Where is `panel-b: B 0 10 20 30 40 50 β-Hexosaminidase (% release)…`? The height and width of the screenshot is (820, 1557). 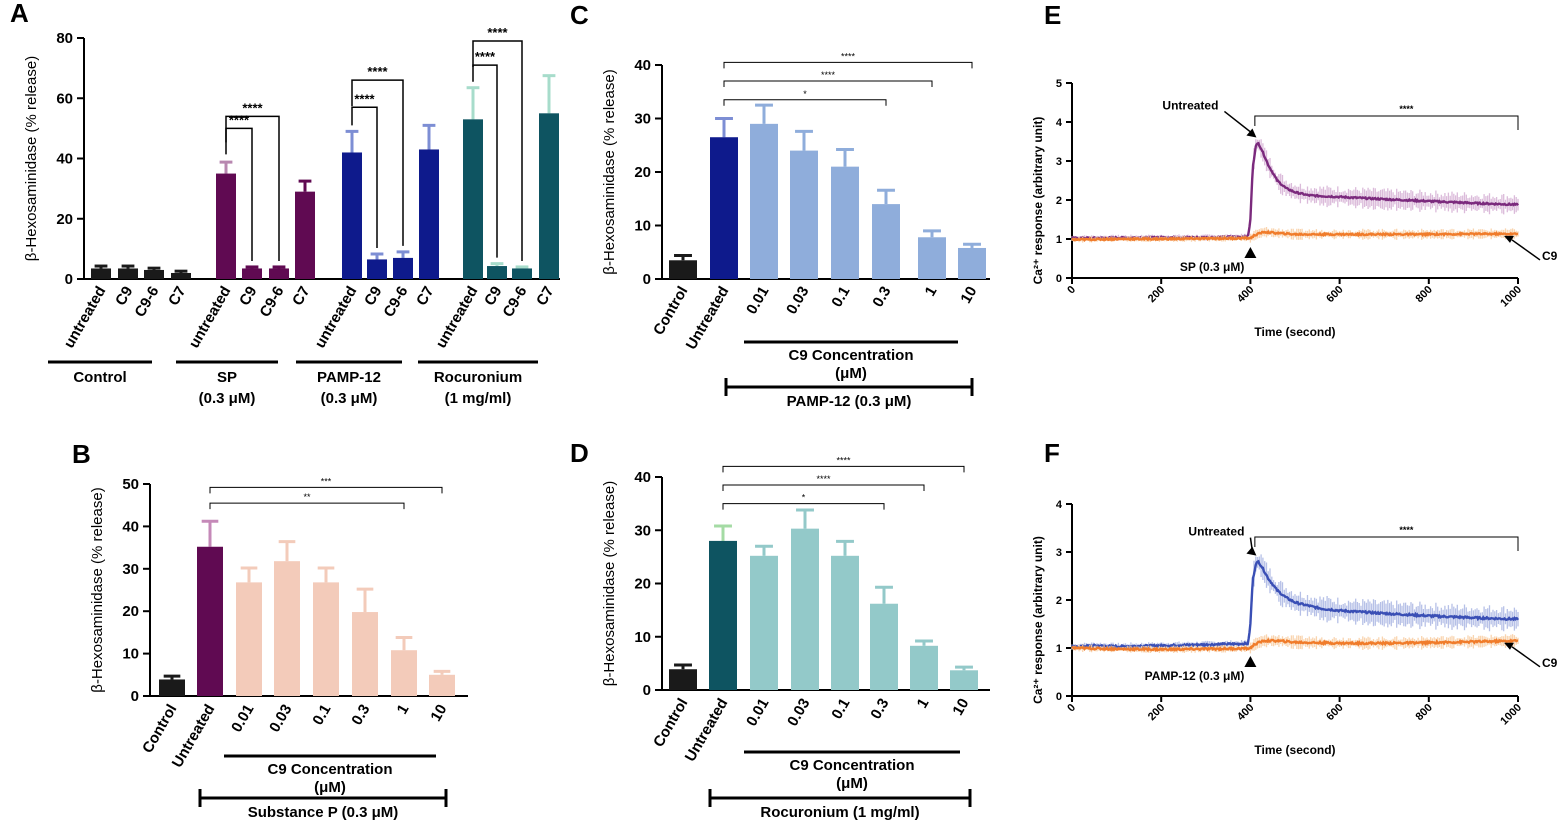
panel-b: B 0 10 20 30 40 50 β-Hexosaminidase (% release)… is located at coordinates (270, 629).